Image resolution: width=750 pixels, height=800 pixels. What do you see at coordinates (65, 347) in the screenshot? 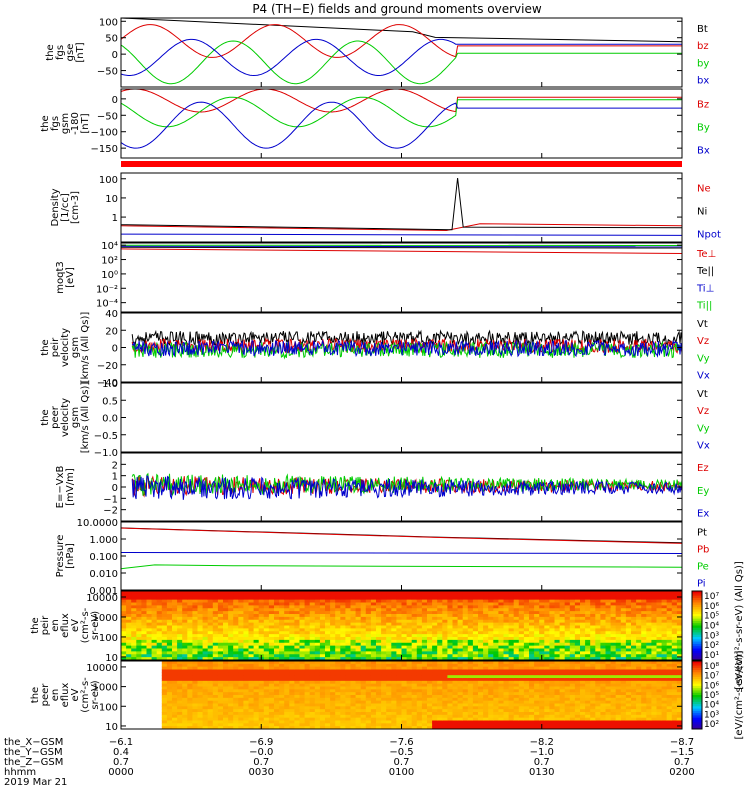
I see `panel-ylabel: velocity` at bounding box center [65, 347].